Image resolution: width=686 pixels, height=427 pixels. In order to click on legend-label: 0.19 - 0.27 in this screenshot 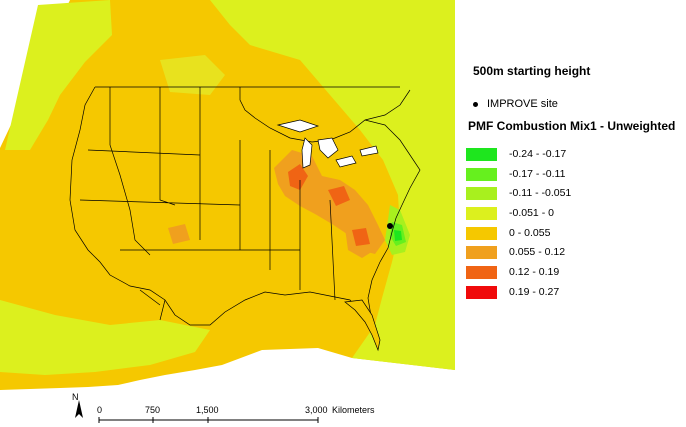, I will do `click(534, 291)`.